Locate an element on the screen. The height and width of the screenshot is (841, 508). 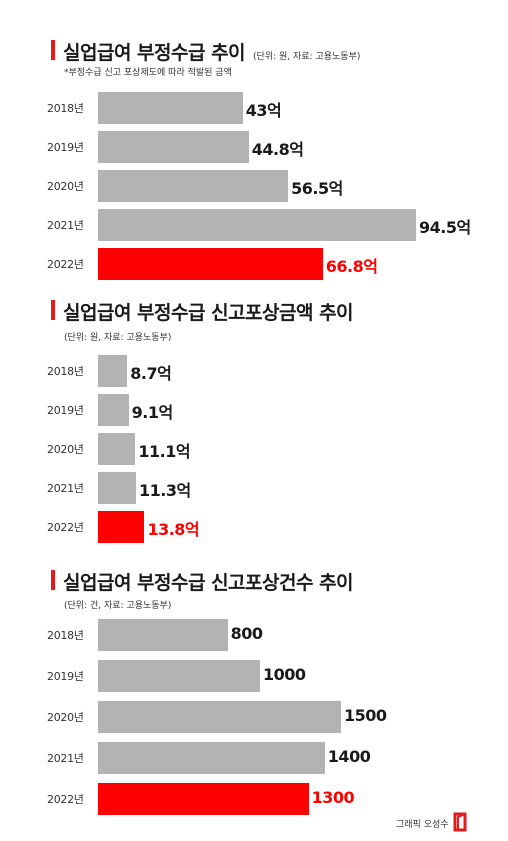
bar-row: 2022년 66.8억 is located at coordinates (254, 264).